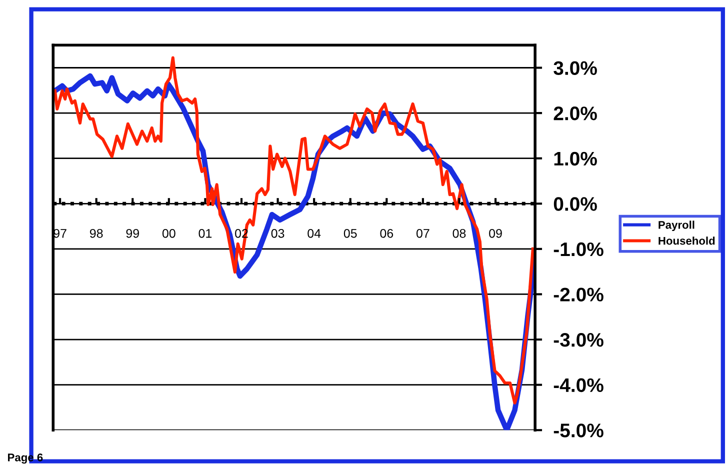 This screenshot has height=465, width=728. What do you see at coordinates (575, 204) in the screenshot?
I see `y-tick-label: 0.0%` at bounding box center [575, 204].